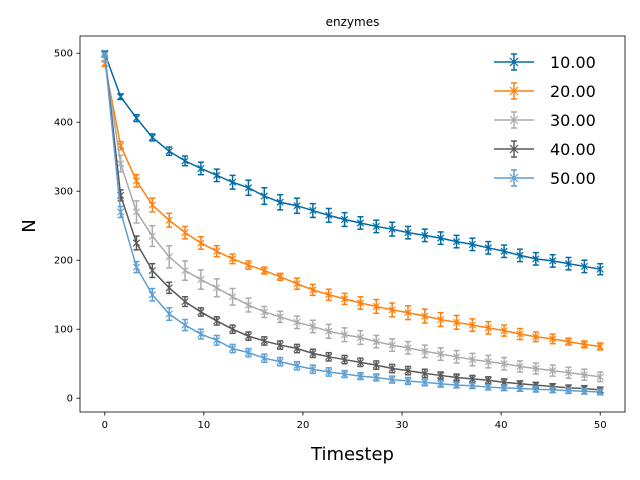 The width and height of the screenshot is (640, 480). I want to click on legend-entry-3: 40.00, so click(545, 149).